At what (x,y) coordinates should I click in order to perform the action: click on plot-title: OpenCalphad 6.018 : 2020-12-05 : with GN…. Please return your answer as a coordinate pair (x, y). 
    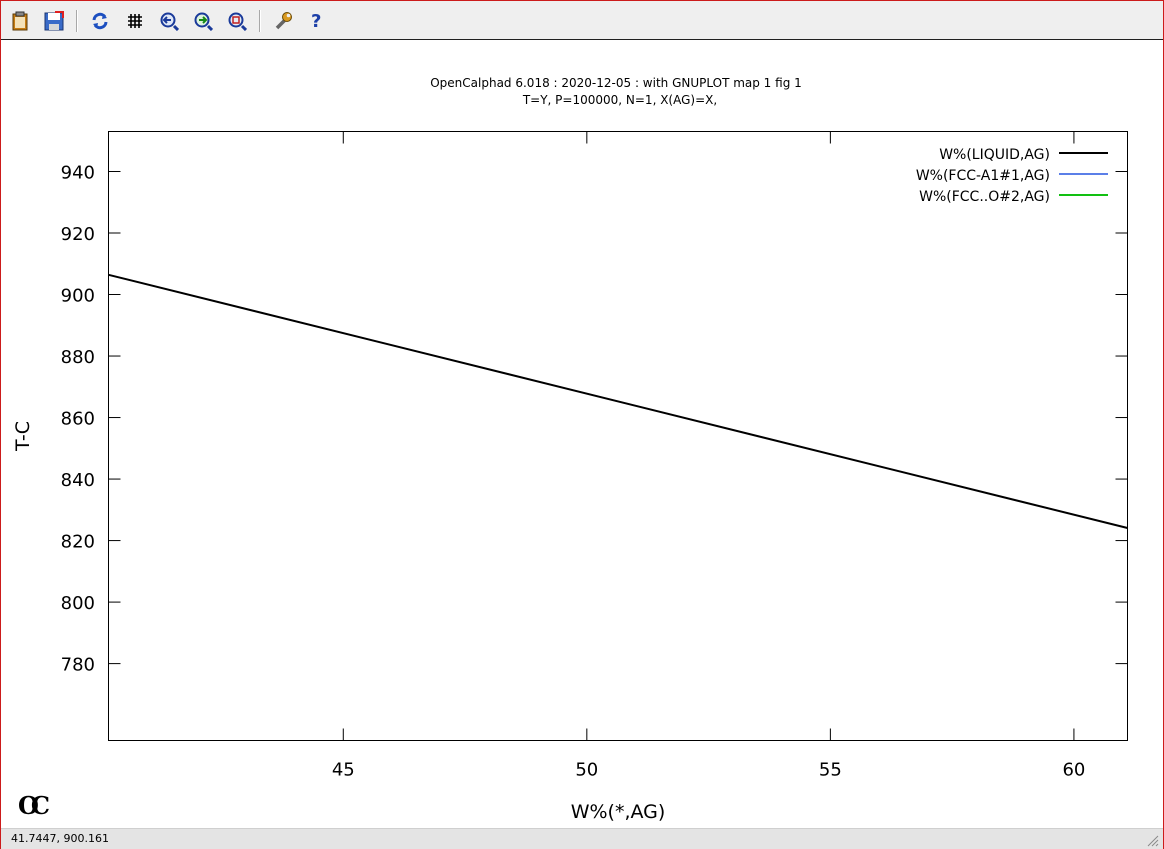
    Looking at the image, I should click on (616, 83).